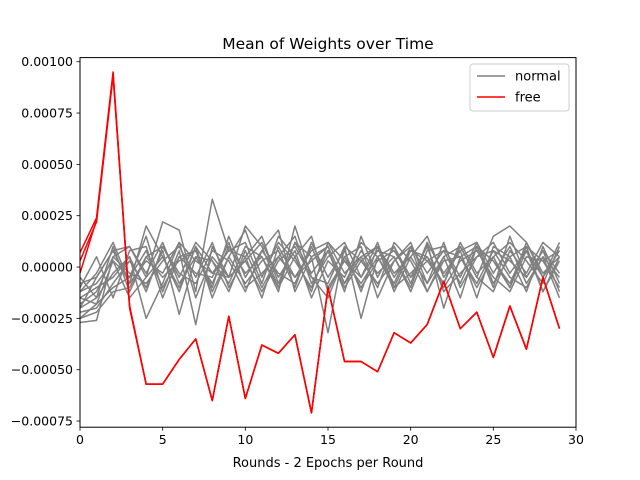  What do you see at coordinates (576, 439) in the screenshot?
I see `x-tick-label: 30` at bounding box center [576, 439].